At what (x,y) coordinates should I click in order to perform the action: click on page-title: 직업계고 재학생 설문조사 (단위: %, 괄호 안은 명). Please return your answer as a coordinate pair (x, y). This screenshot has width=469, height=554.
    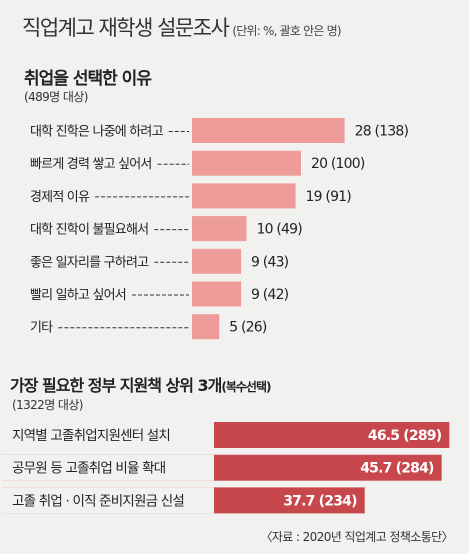
    Looking at the image, I should click on (182, 27).